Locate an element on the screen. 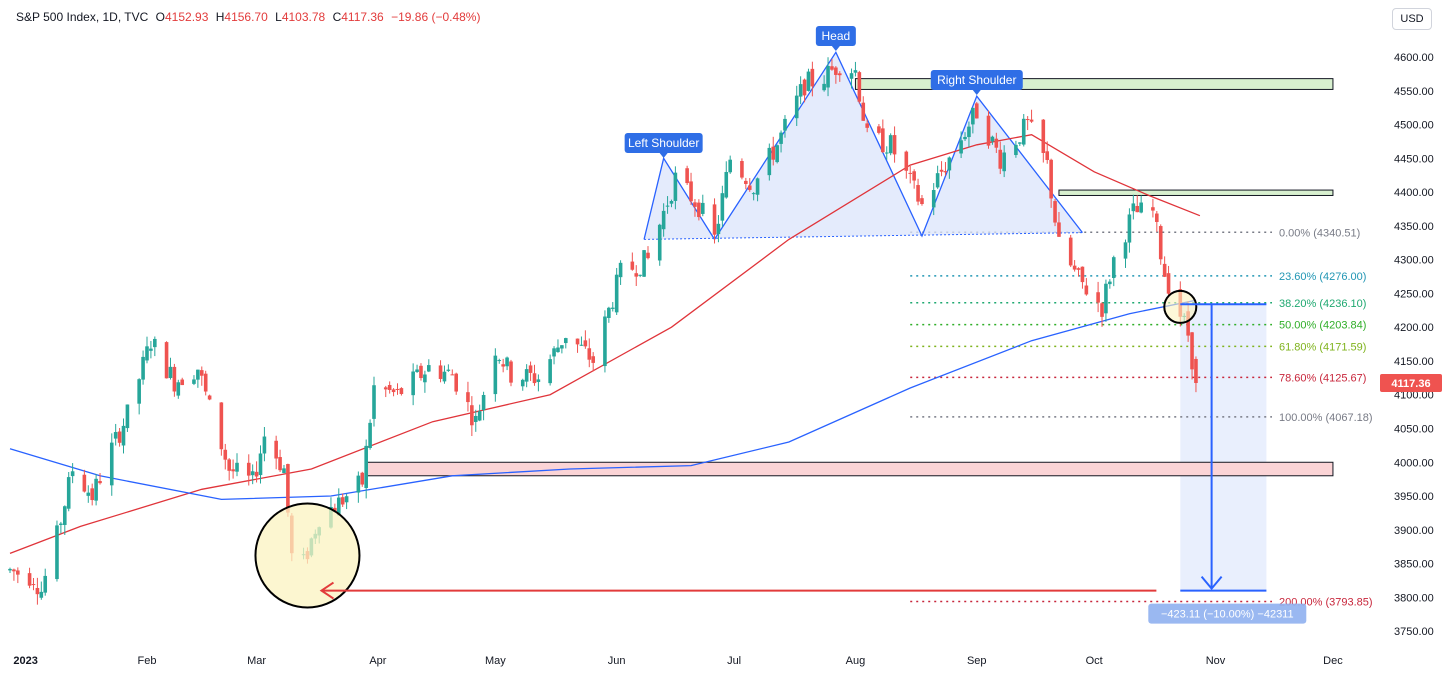 The width and height of the screenshot is (1456, 684). head-label: Head is located at coordinates (836, 36).